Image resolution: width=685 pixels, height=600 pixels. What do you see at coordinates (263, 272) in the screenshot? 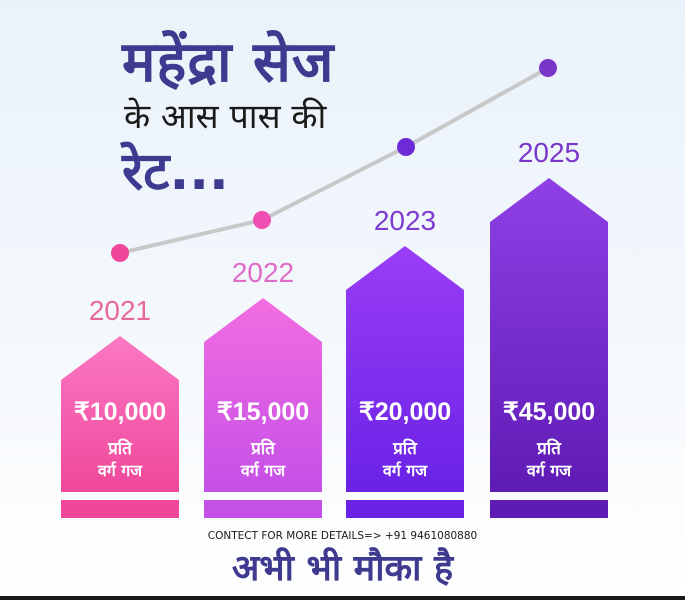
I see `year-label: 2022` at bounding box center [263, 272].